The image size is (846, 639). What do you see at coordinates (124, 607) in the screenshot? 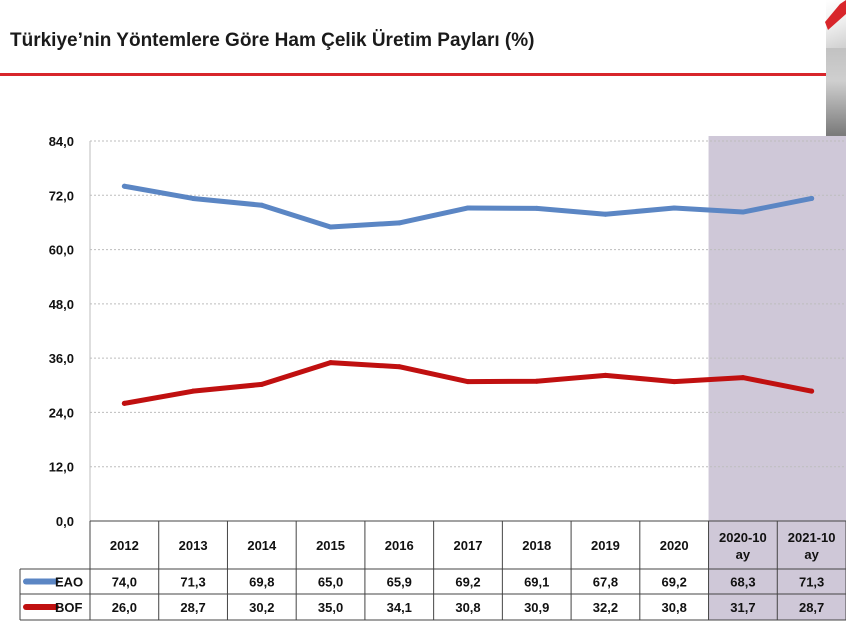
I see `data-label: 26,0` at bounding box center [124, 607].